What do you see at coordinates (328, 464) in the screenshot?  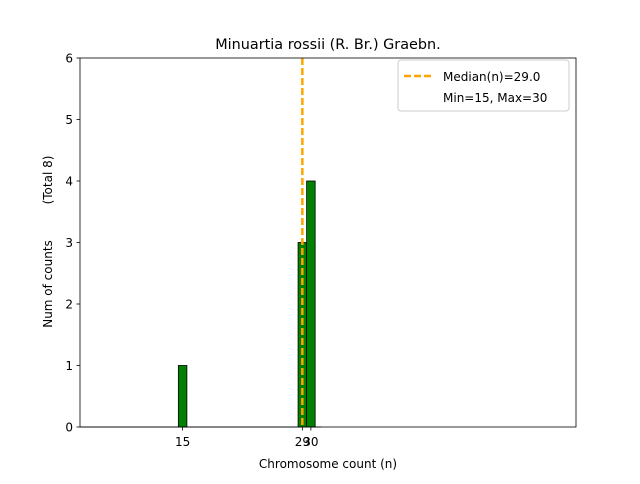 I see `x-axis-label: Chromosome count (n)` at bounding box center [328, 464].